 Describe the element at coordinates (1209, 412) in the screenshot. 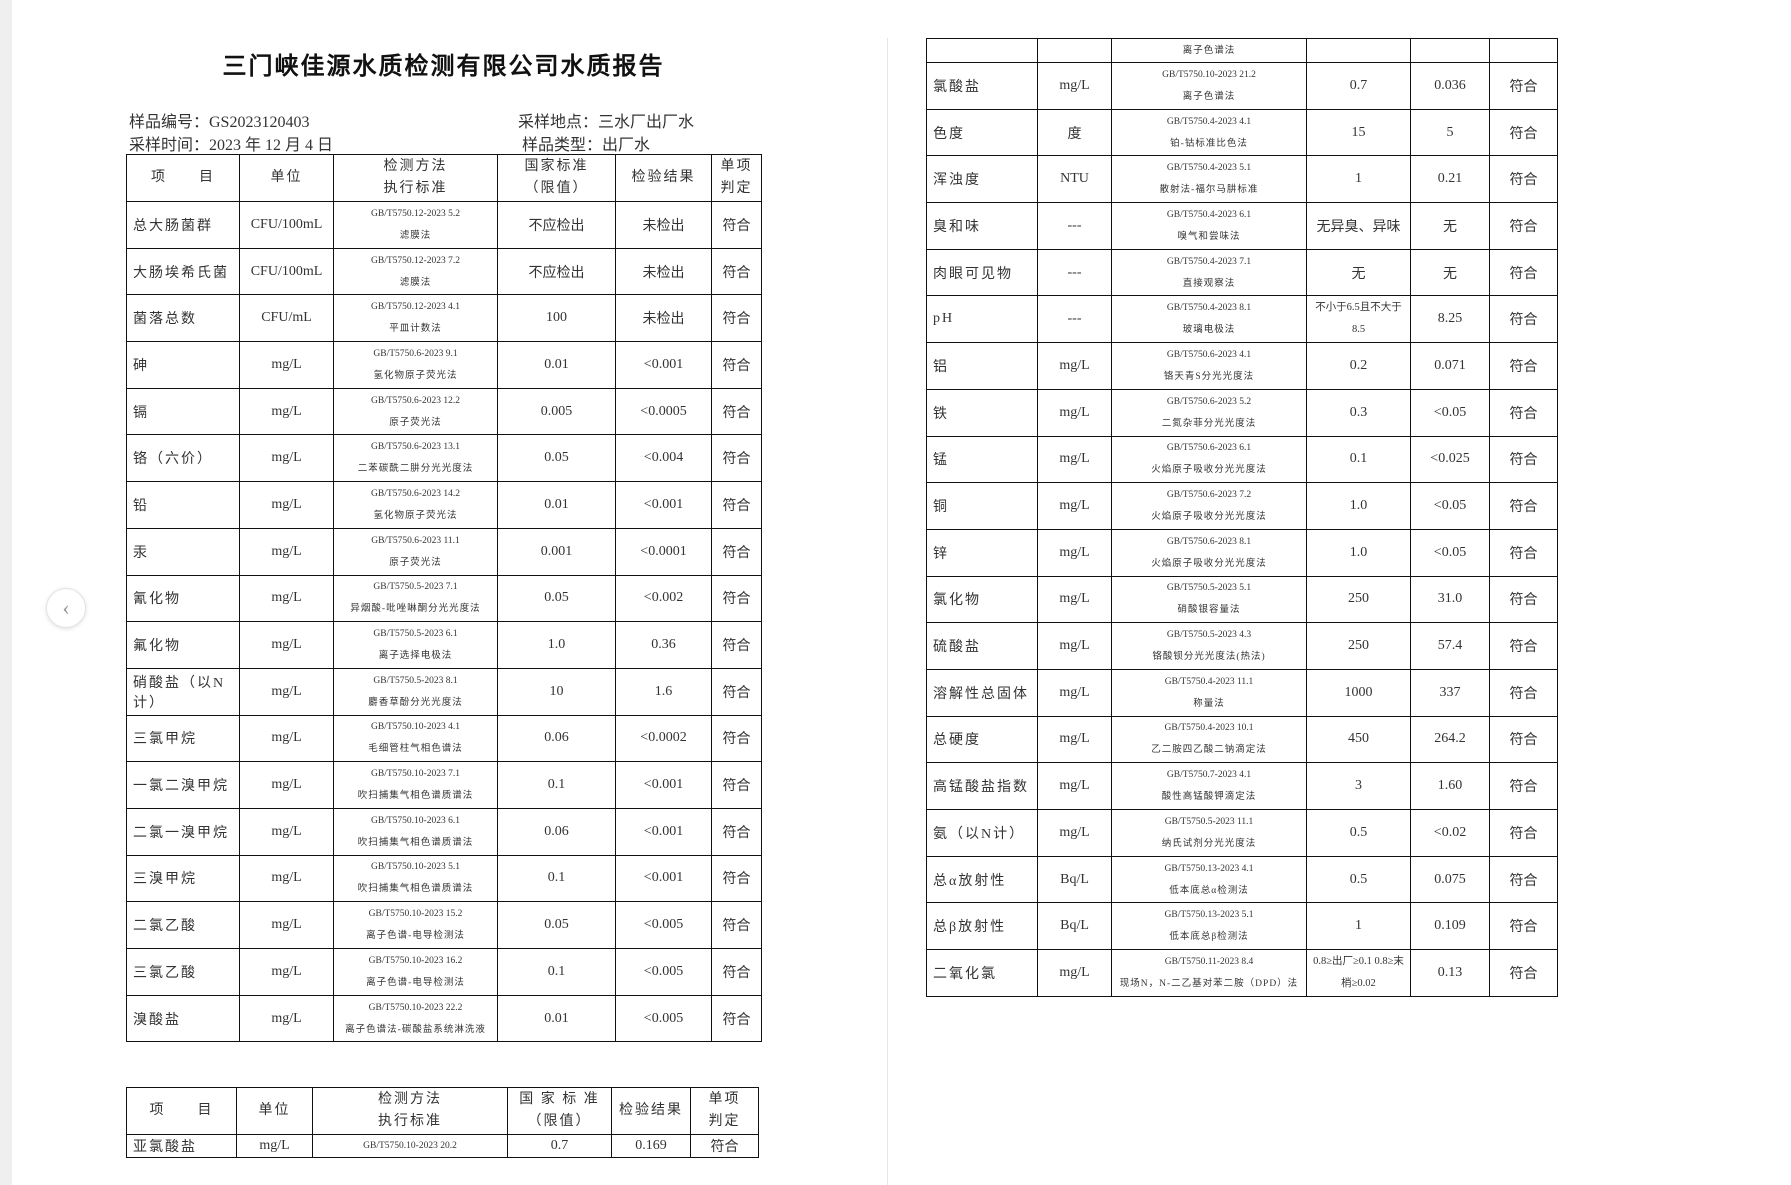

I see `method: GB/T5750.6-2023 5.2 二氮杂菲分光光度法` at that location.